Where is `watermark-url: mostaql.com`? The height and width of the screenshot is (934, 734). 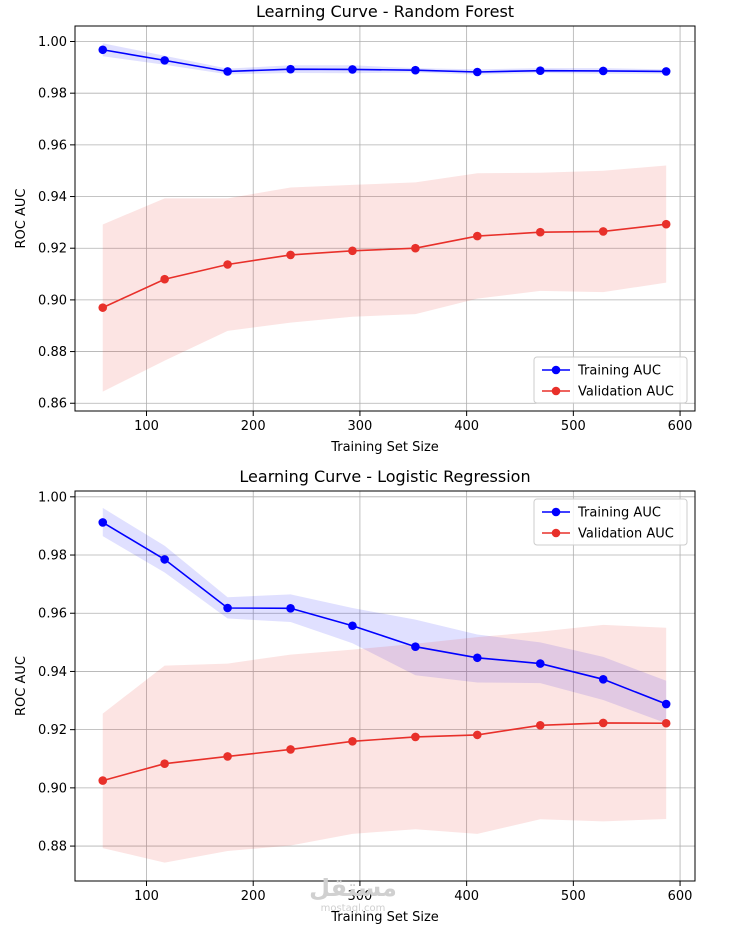
watermark-url: mostaql.com is located at coordinates (353, 908).